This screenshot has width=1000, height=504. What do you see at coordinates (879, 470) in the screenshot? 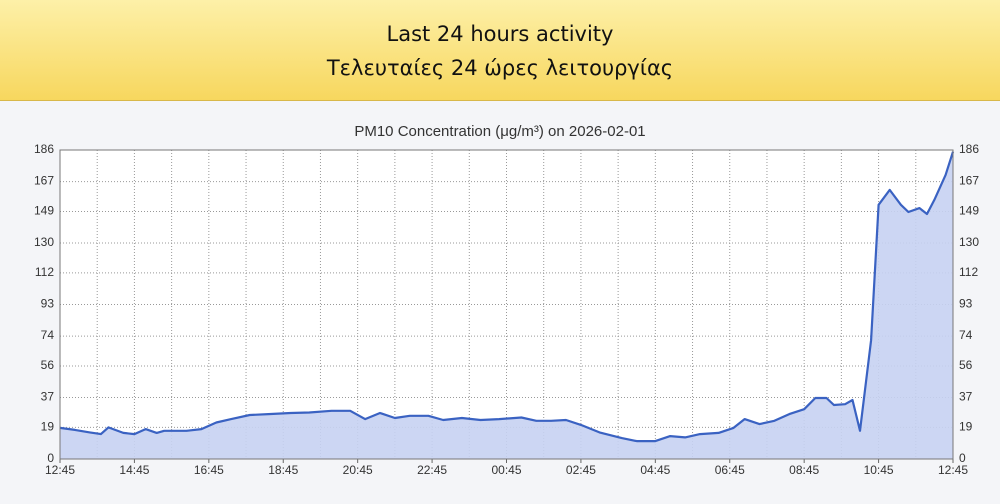
I see `x-tick-label: 10:45` at bounding box center [879, 470].